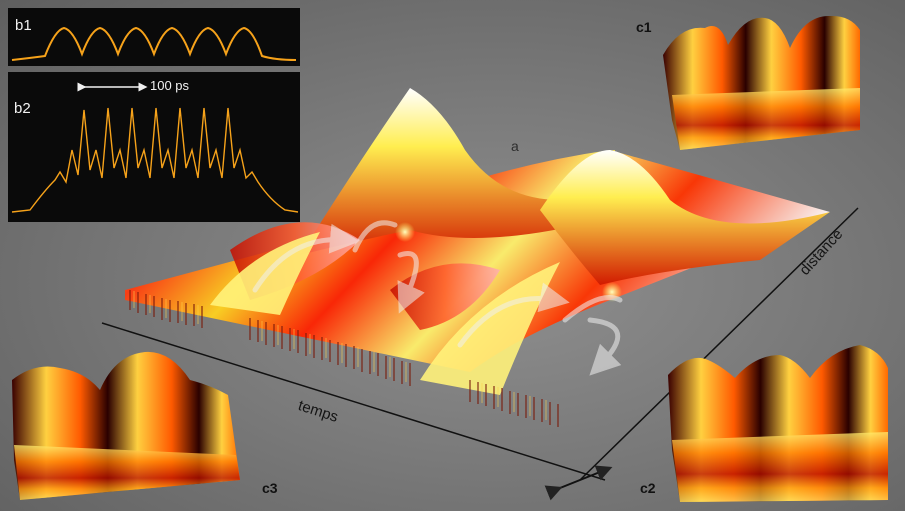  Describe the element at coordinates (154, 43) in the screenshot. I see `b1-trace` at that location.